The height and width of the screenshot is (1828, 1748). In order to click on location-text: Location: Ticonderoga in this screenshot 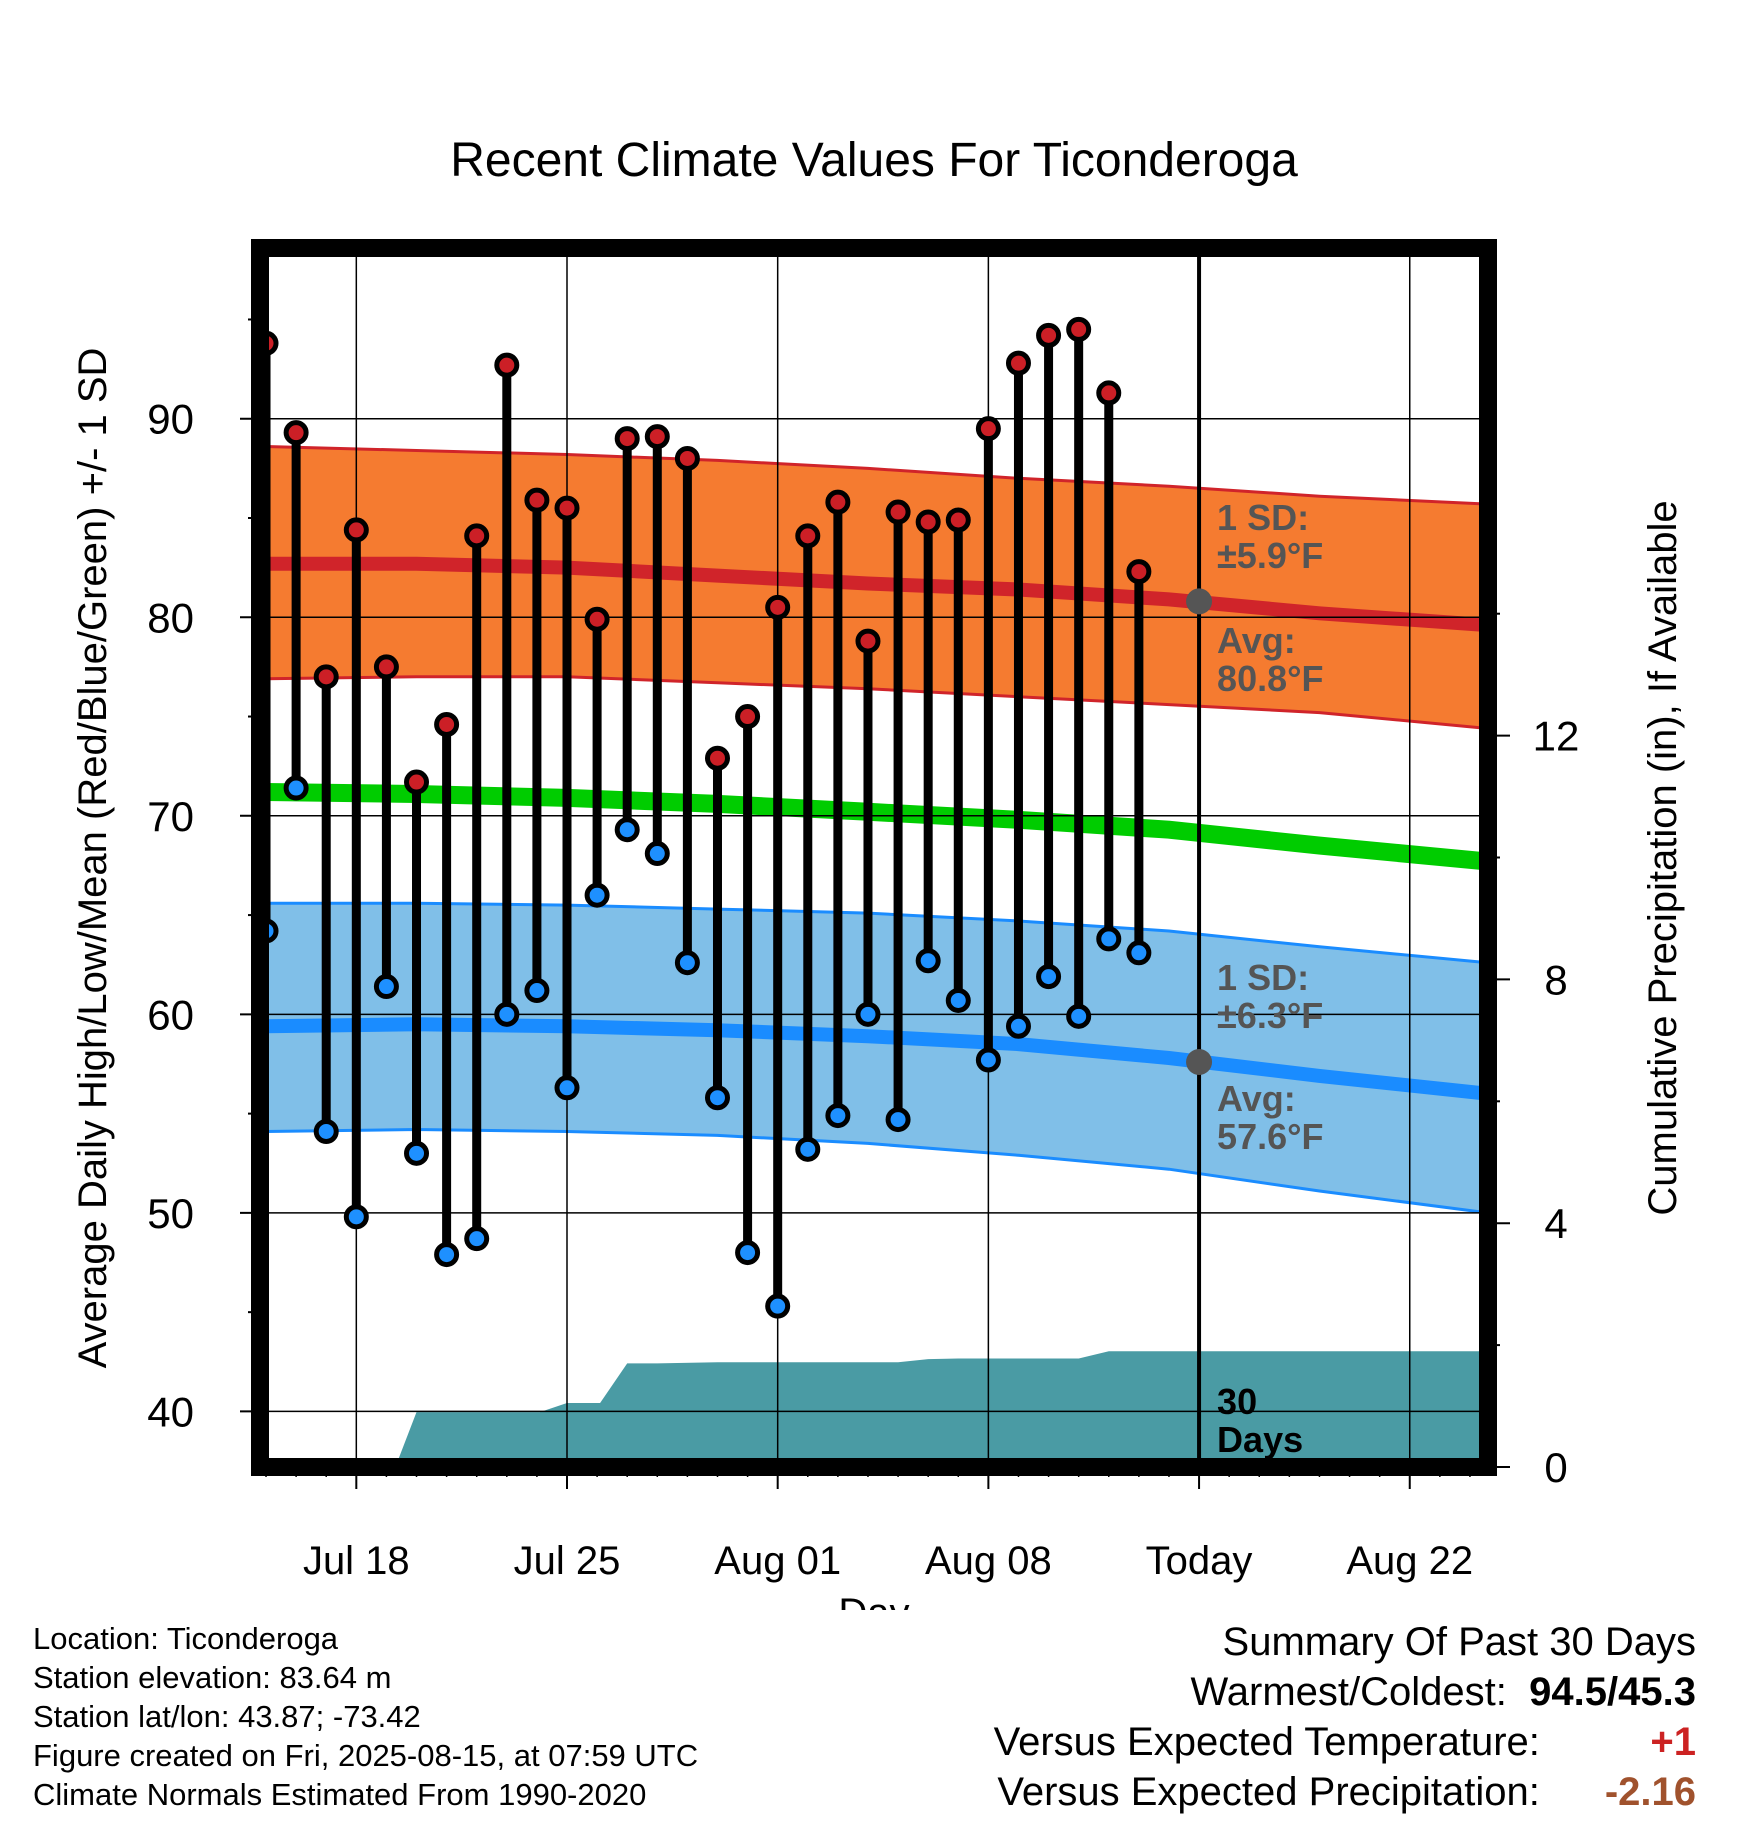, I will do `click(186, 1638)`.